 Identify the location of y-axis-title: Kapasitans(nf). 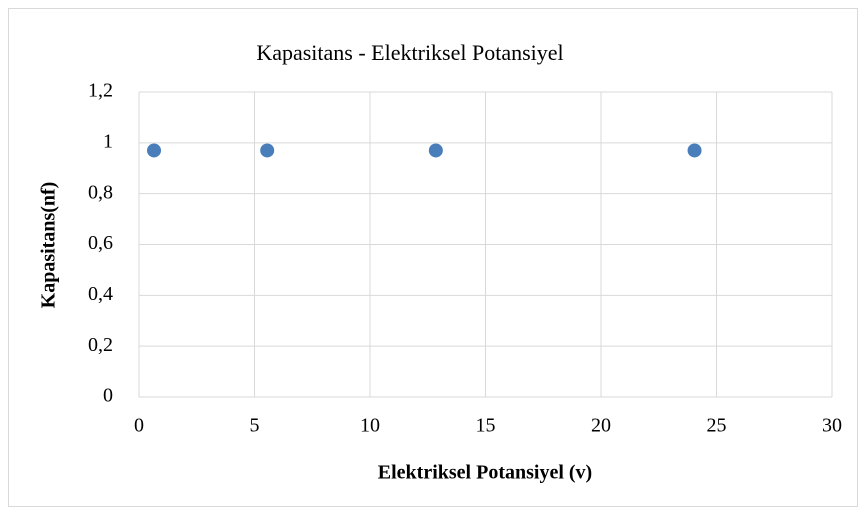
(49, 245).